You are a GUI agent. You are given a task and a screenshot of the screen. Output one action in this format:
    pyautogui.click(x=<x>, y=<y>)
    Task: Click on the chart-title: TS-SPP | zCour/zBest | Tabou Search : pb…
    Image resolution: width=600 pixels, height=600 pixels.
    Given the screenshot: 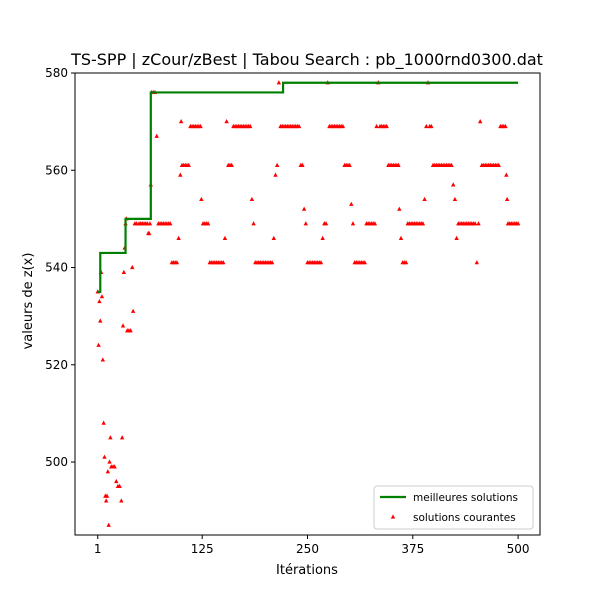 What is the action you would take?
    pyautogui.click(x=306, y=60)
    